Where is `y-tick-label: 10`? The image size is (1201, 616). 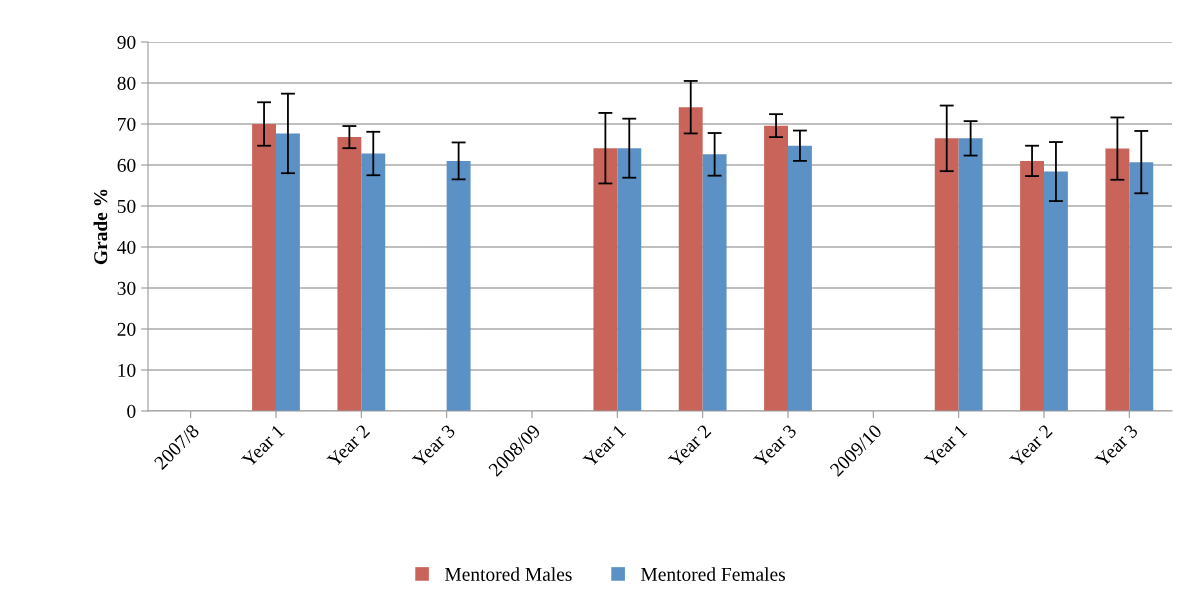
y-tick-label: 10 is located at coordinates (127, 370).